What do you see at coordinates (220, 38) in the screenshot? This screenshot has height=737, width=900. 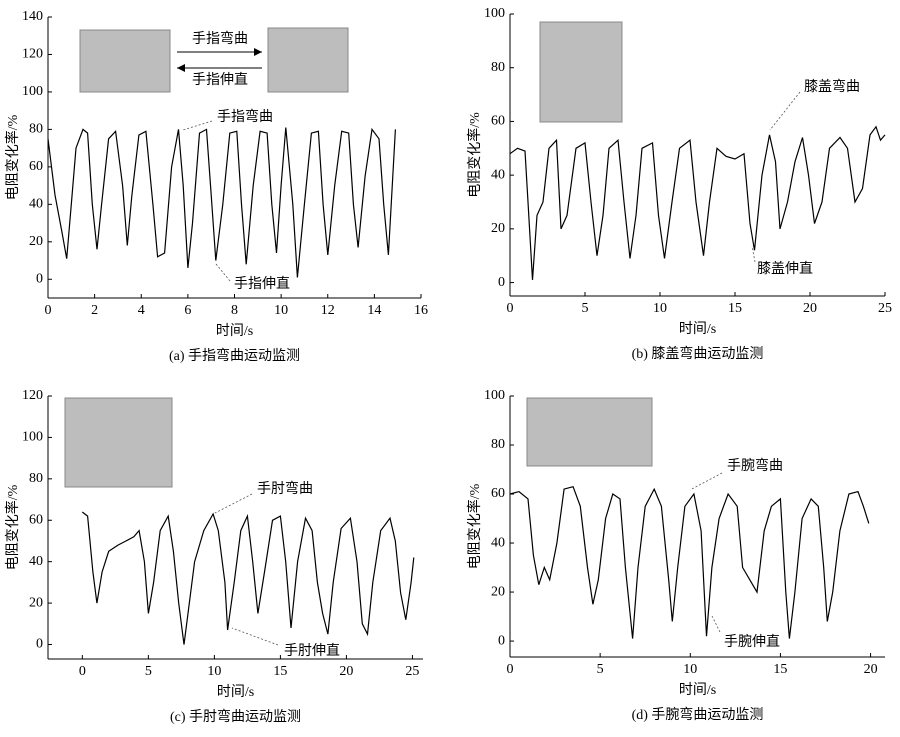 I see `inset-label: 手指弯曲` at bounding box center [220, 38].